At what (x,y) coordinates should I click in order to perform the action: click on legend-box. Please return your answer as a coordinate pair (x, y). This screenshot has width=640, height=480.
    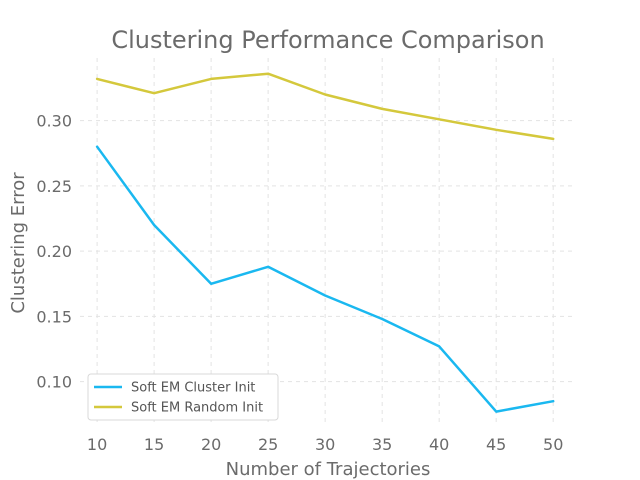
    Looking at the image, I should click on (183, 397).